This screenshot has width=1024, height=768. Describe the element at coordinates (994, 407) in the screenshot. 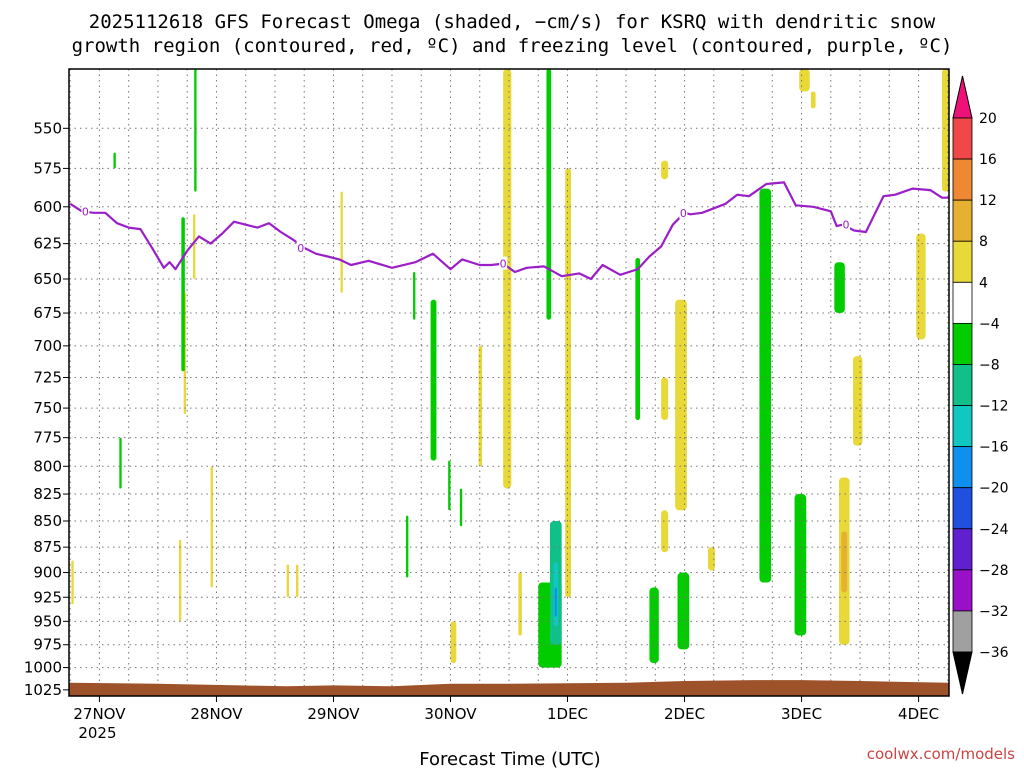

I see `colorbar-tick-label-7: −12` at that location.